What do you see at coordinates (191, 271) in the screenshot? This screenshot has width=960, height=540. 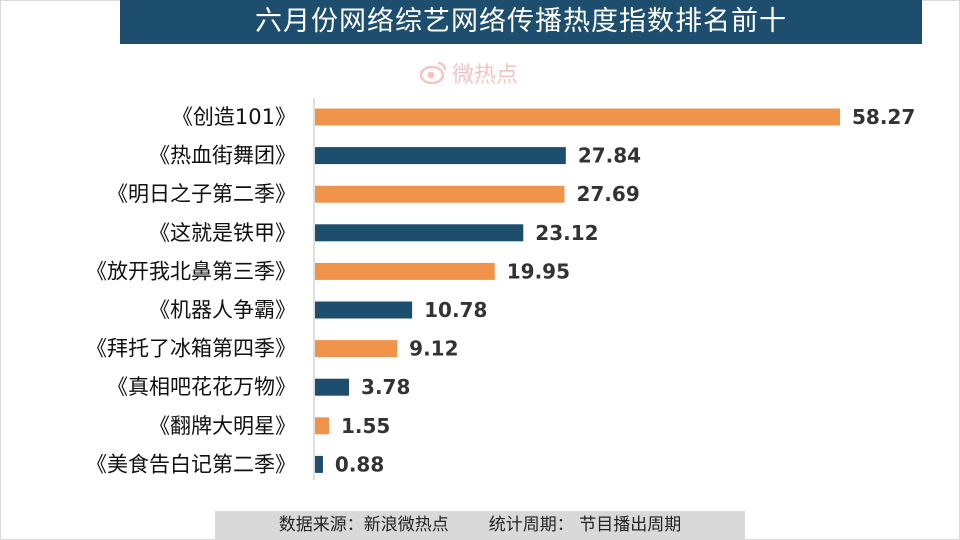 I see `category-label: 《放开我北鼻第三季》` at bounding box center [191, 271].